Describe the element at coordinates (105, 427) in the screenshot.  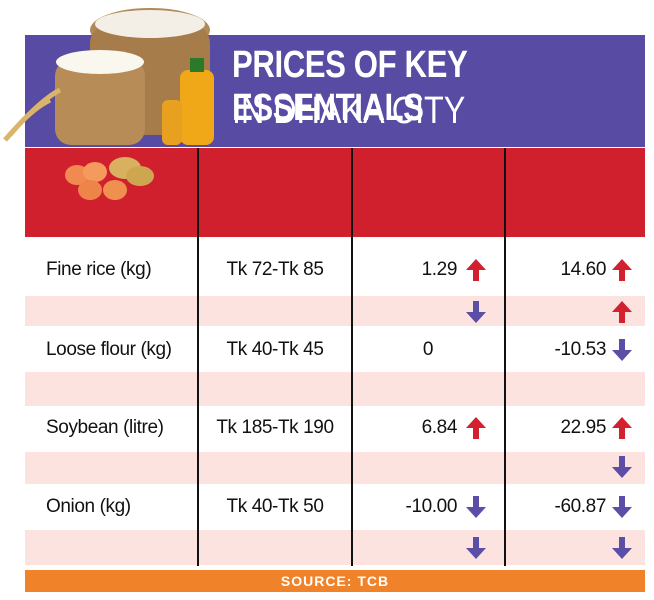
I see `item: Soybean (litre)` at that location.